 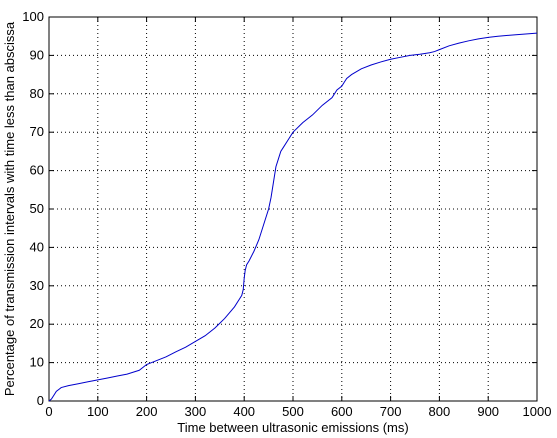 What do you see at coordinates (37, 323) in the screenshot?
I see `y-tick-label: 20` at bounding box center [37, 323].